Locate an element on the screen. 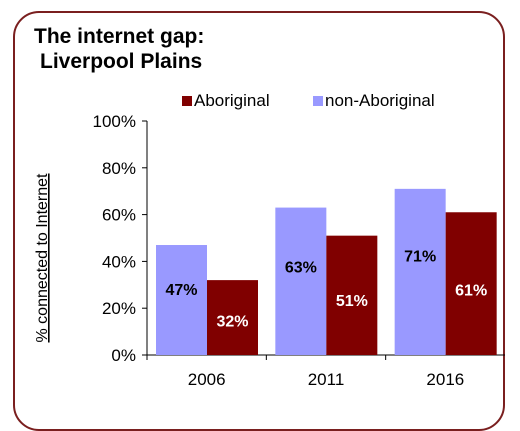 This screenshot has width=520, height=431. bar-non-aboriginal-2011 is located at coordinates (301, 281).